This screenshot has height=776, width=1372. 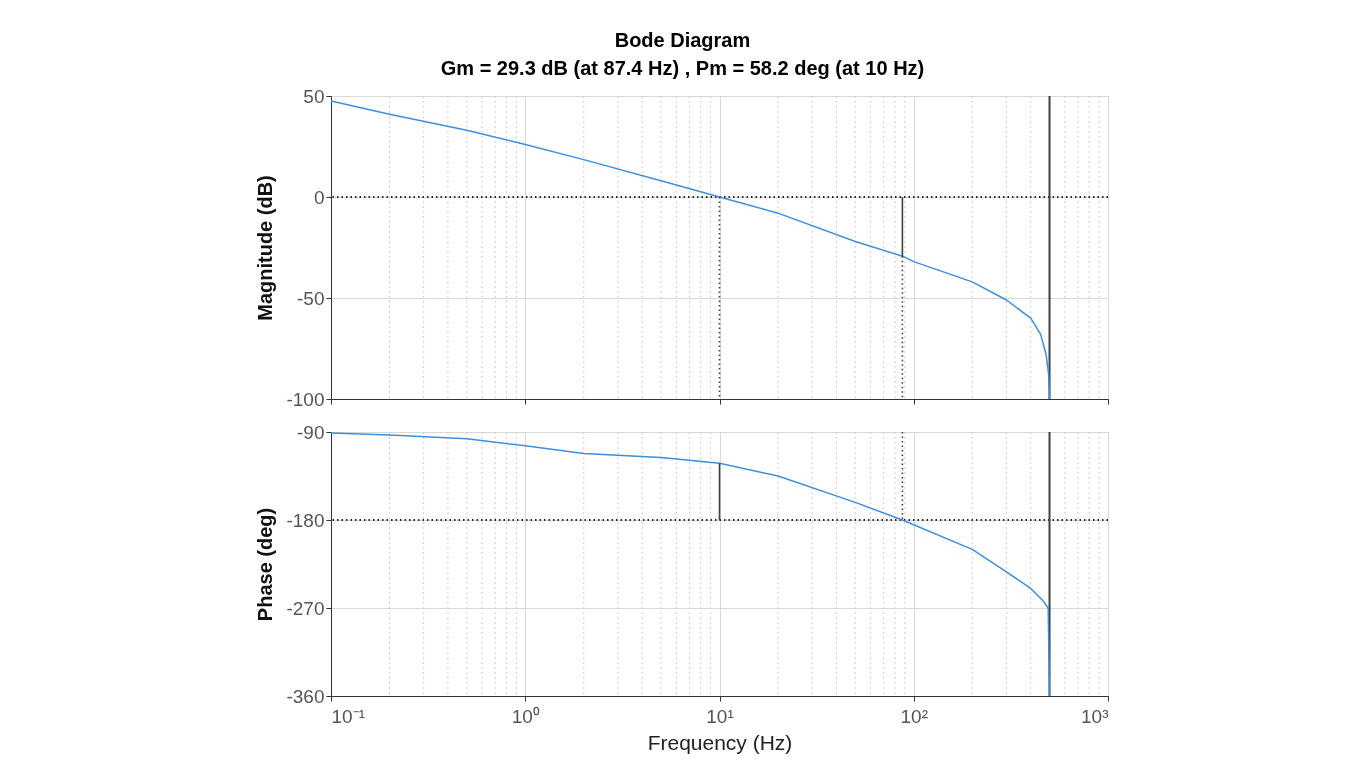 What do you see at coordinates (1095, 716) in the screenshot?
I see `x-tick-label: 10³` at bounding box center [1095, 716].